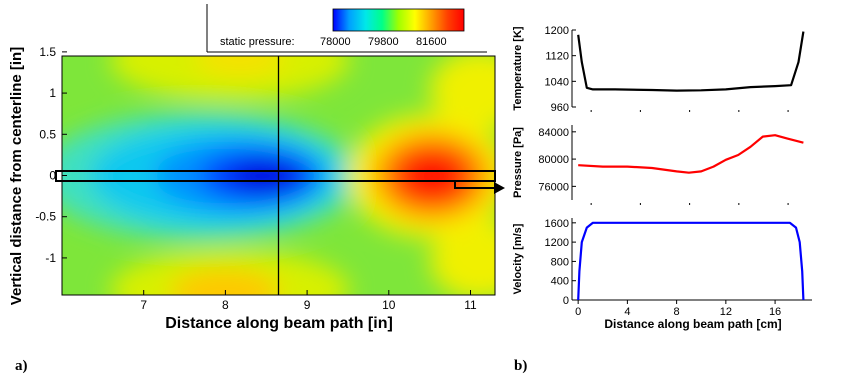  Describe the element at coordinates (627, 312) in the screenshot. I see `x-tick-label: 4` at that location.